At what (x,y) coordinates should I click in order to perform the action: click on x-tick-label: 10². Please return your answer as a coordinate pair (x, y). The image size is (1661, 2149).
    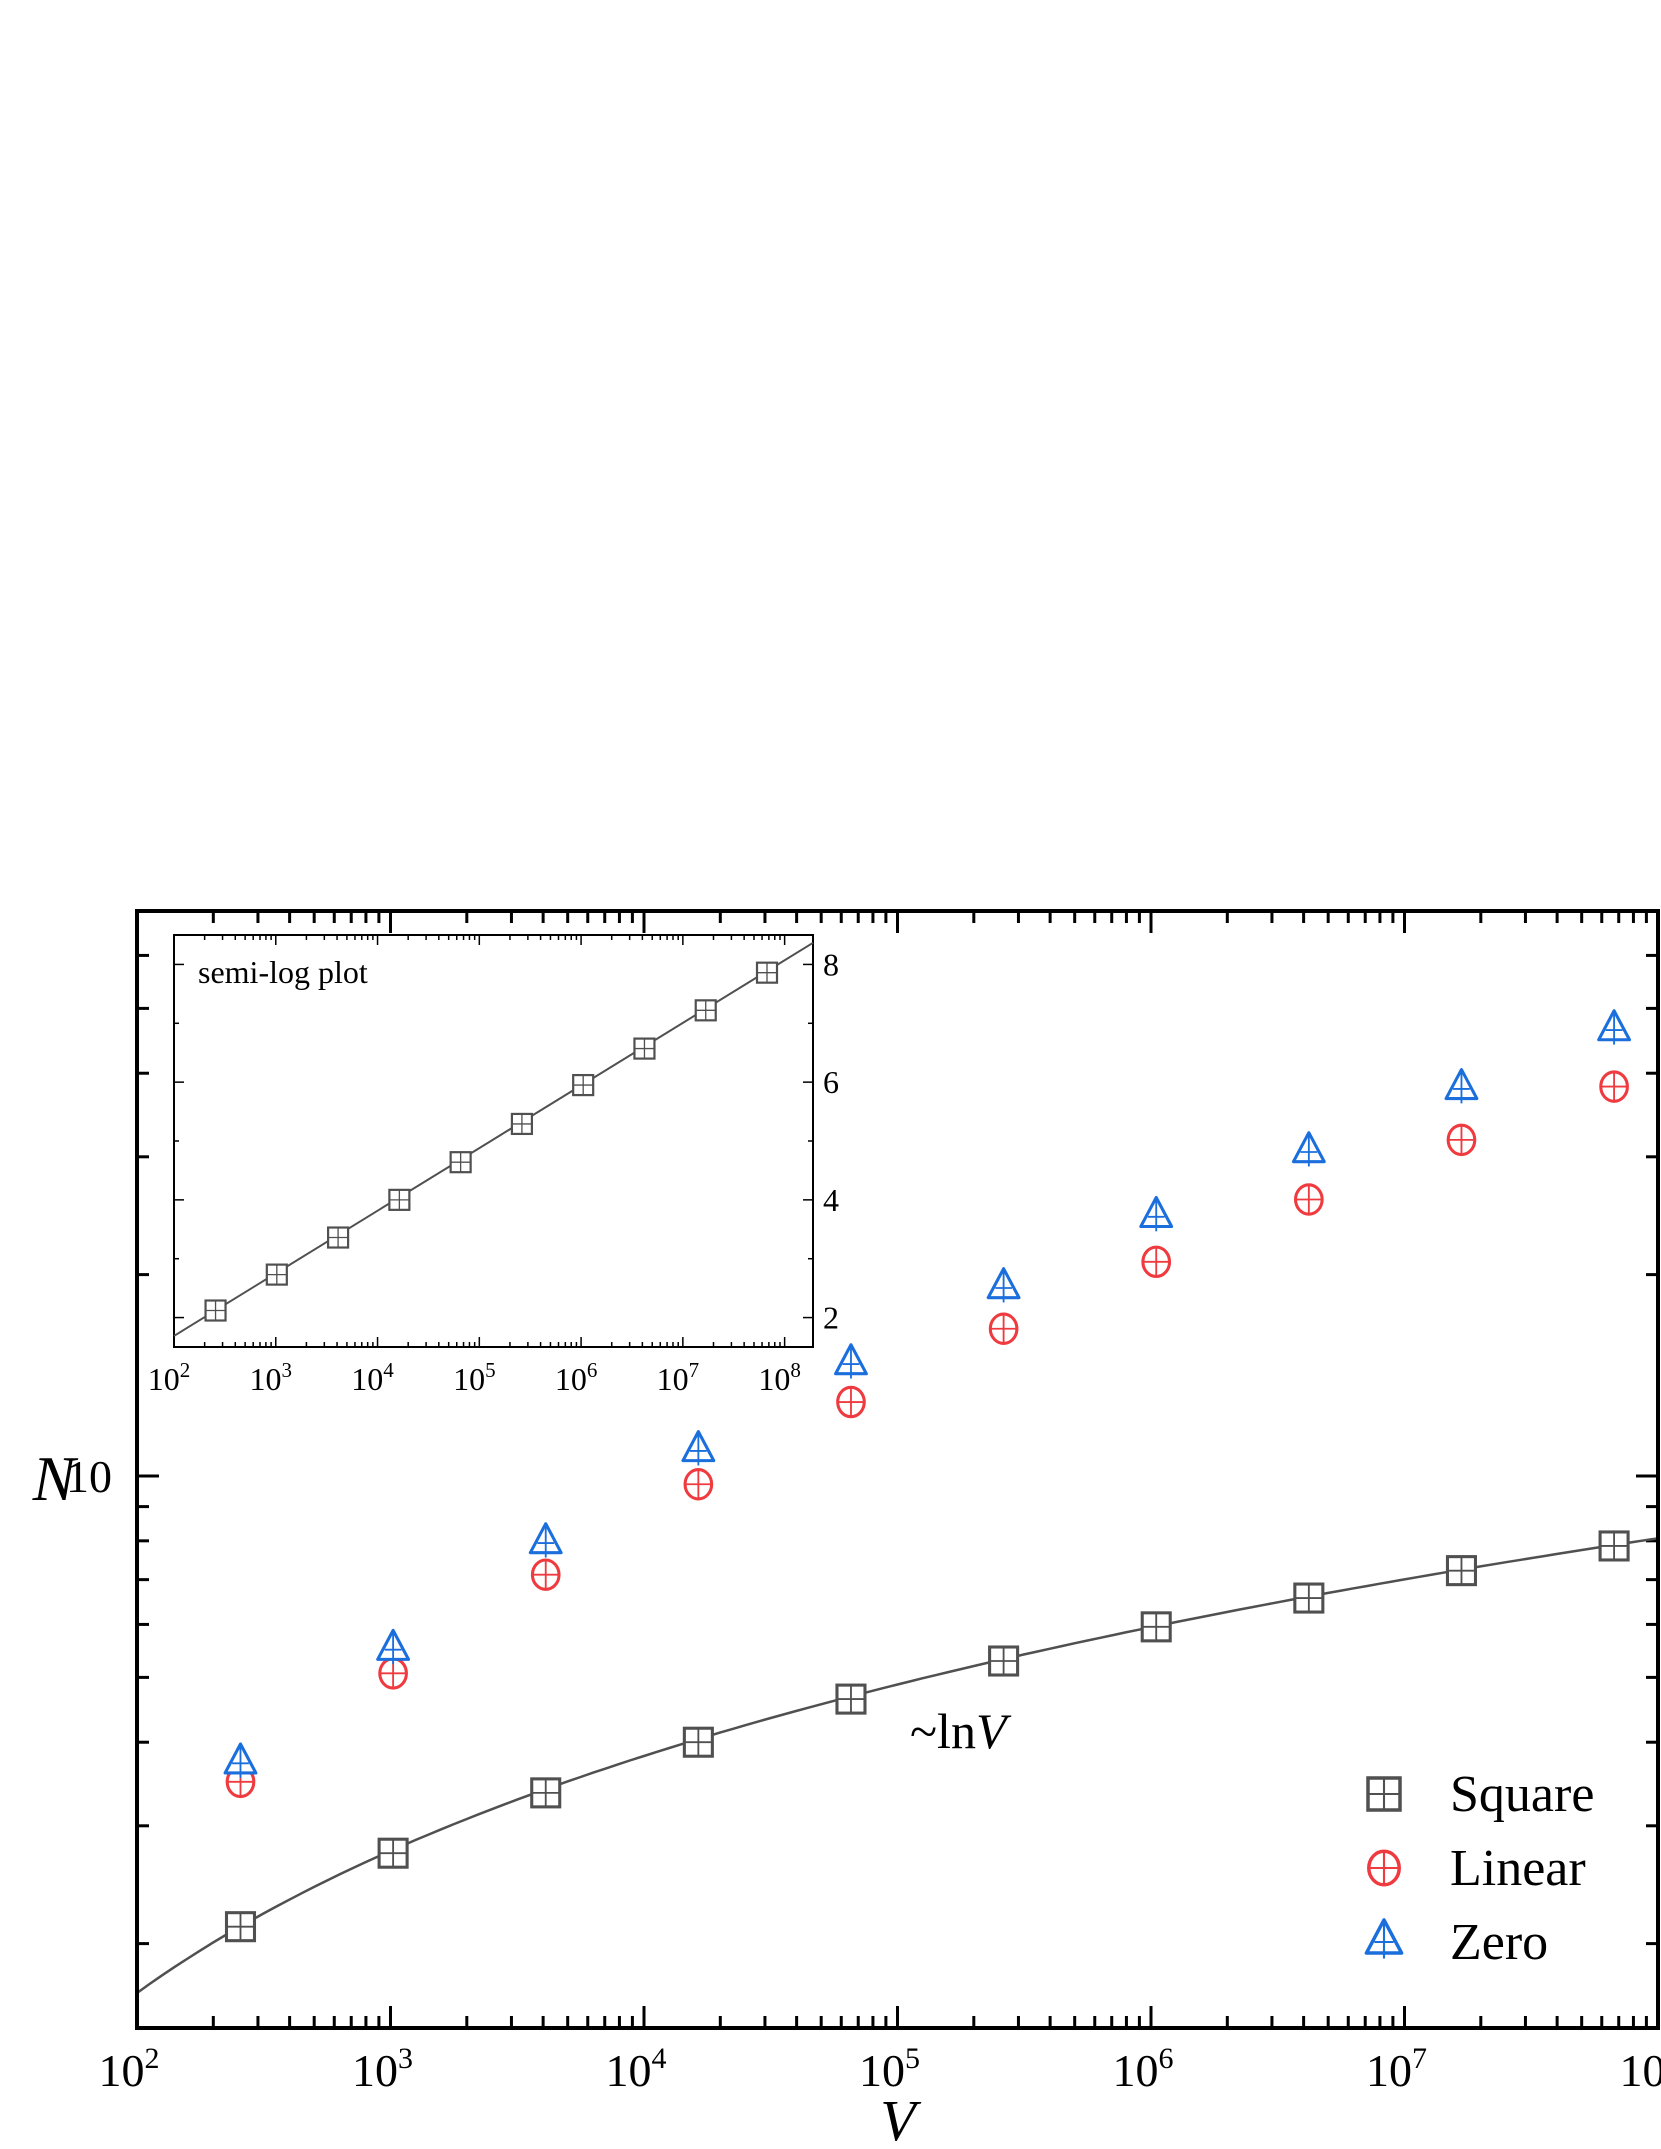
    Looking at the image, I should click on (129, 2069).